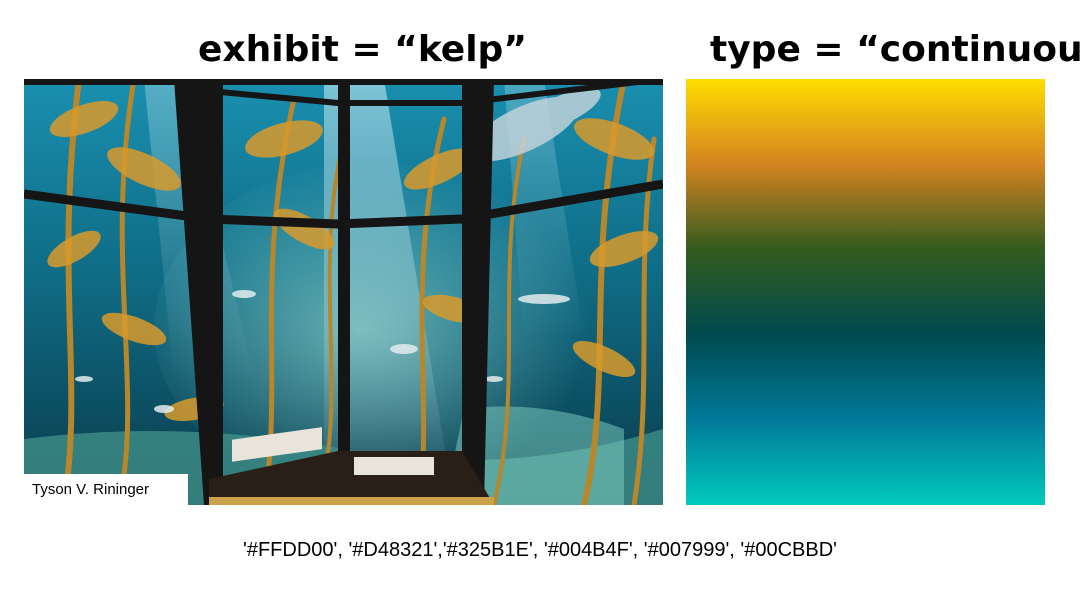 This screenshot has width=1080, height=608. I want to click on photo-credit: Tyson V. Rininger, so click(106, 489).